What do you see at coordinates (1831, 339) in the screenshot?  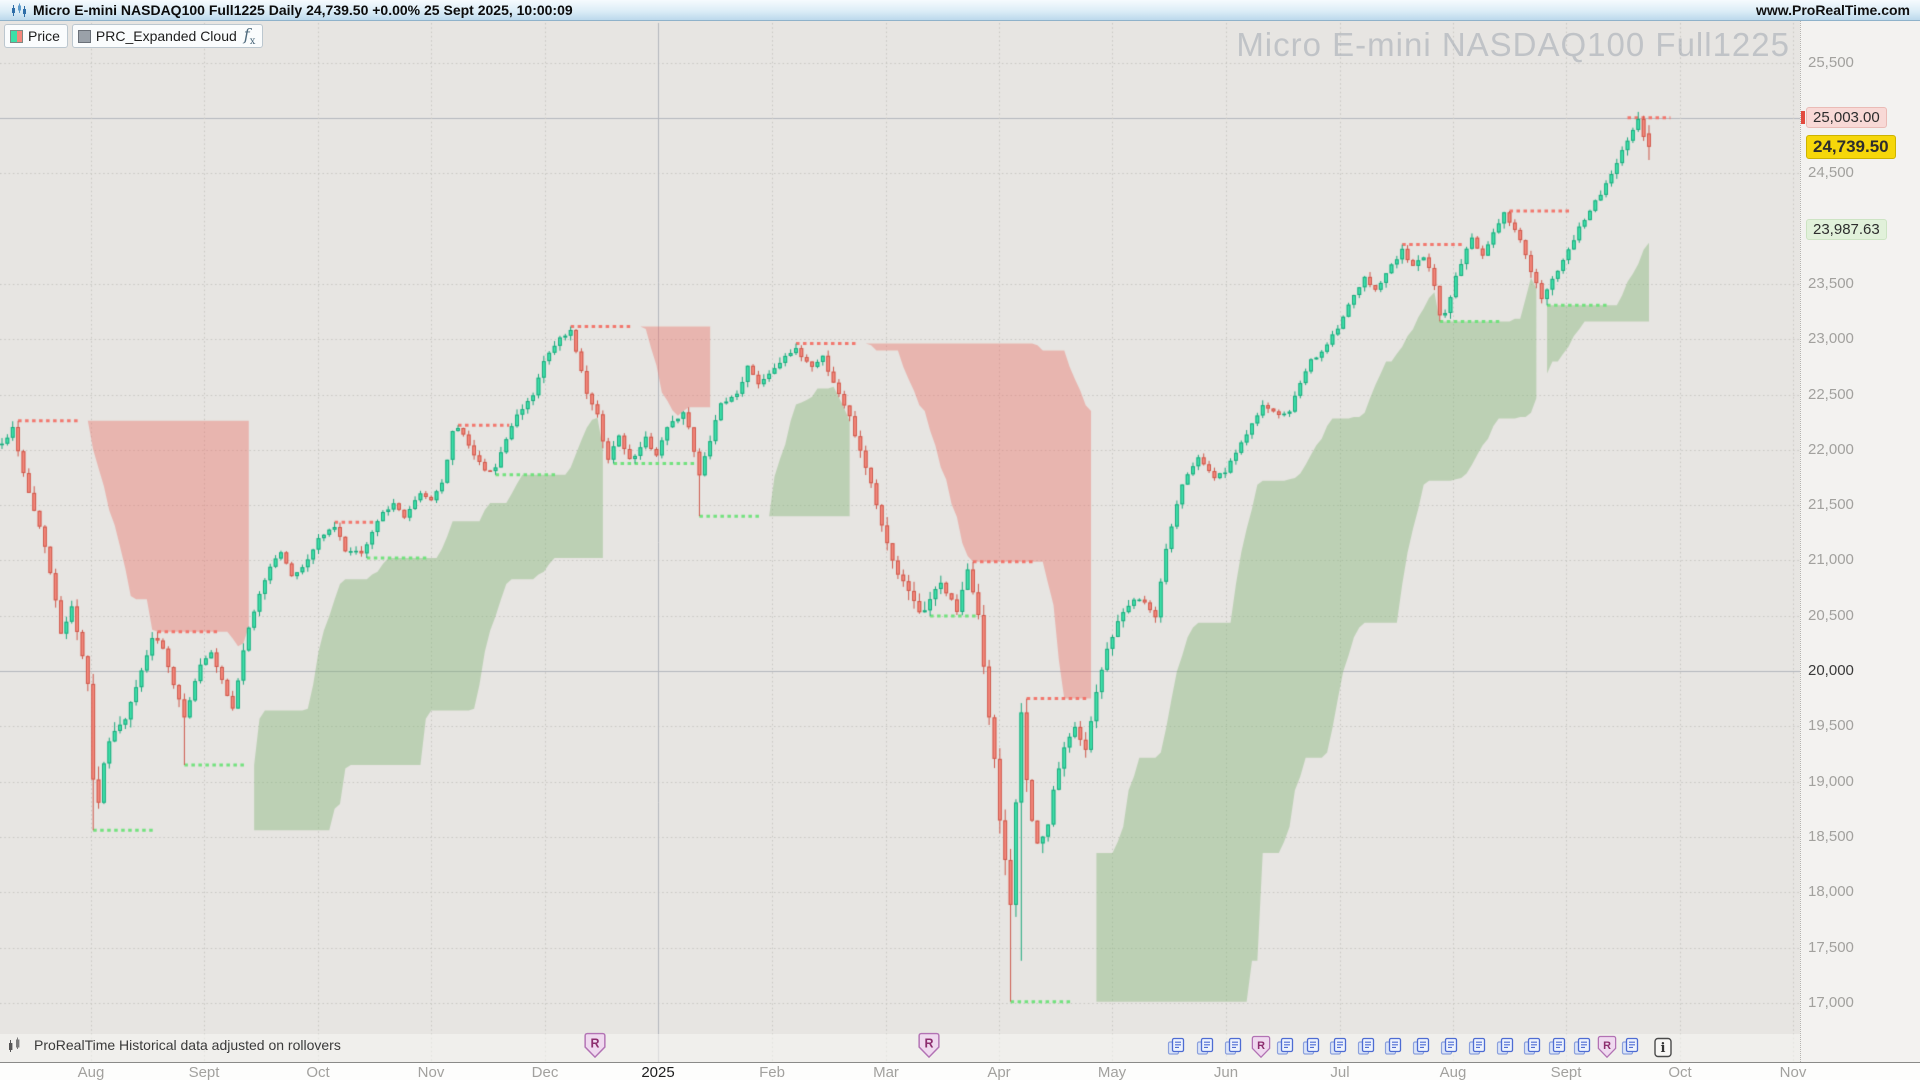 I see `price-tick-label: 23,000` at bounding box center [1831, 339].